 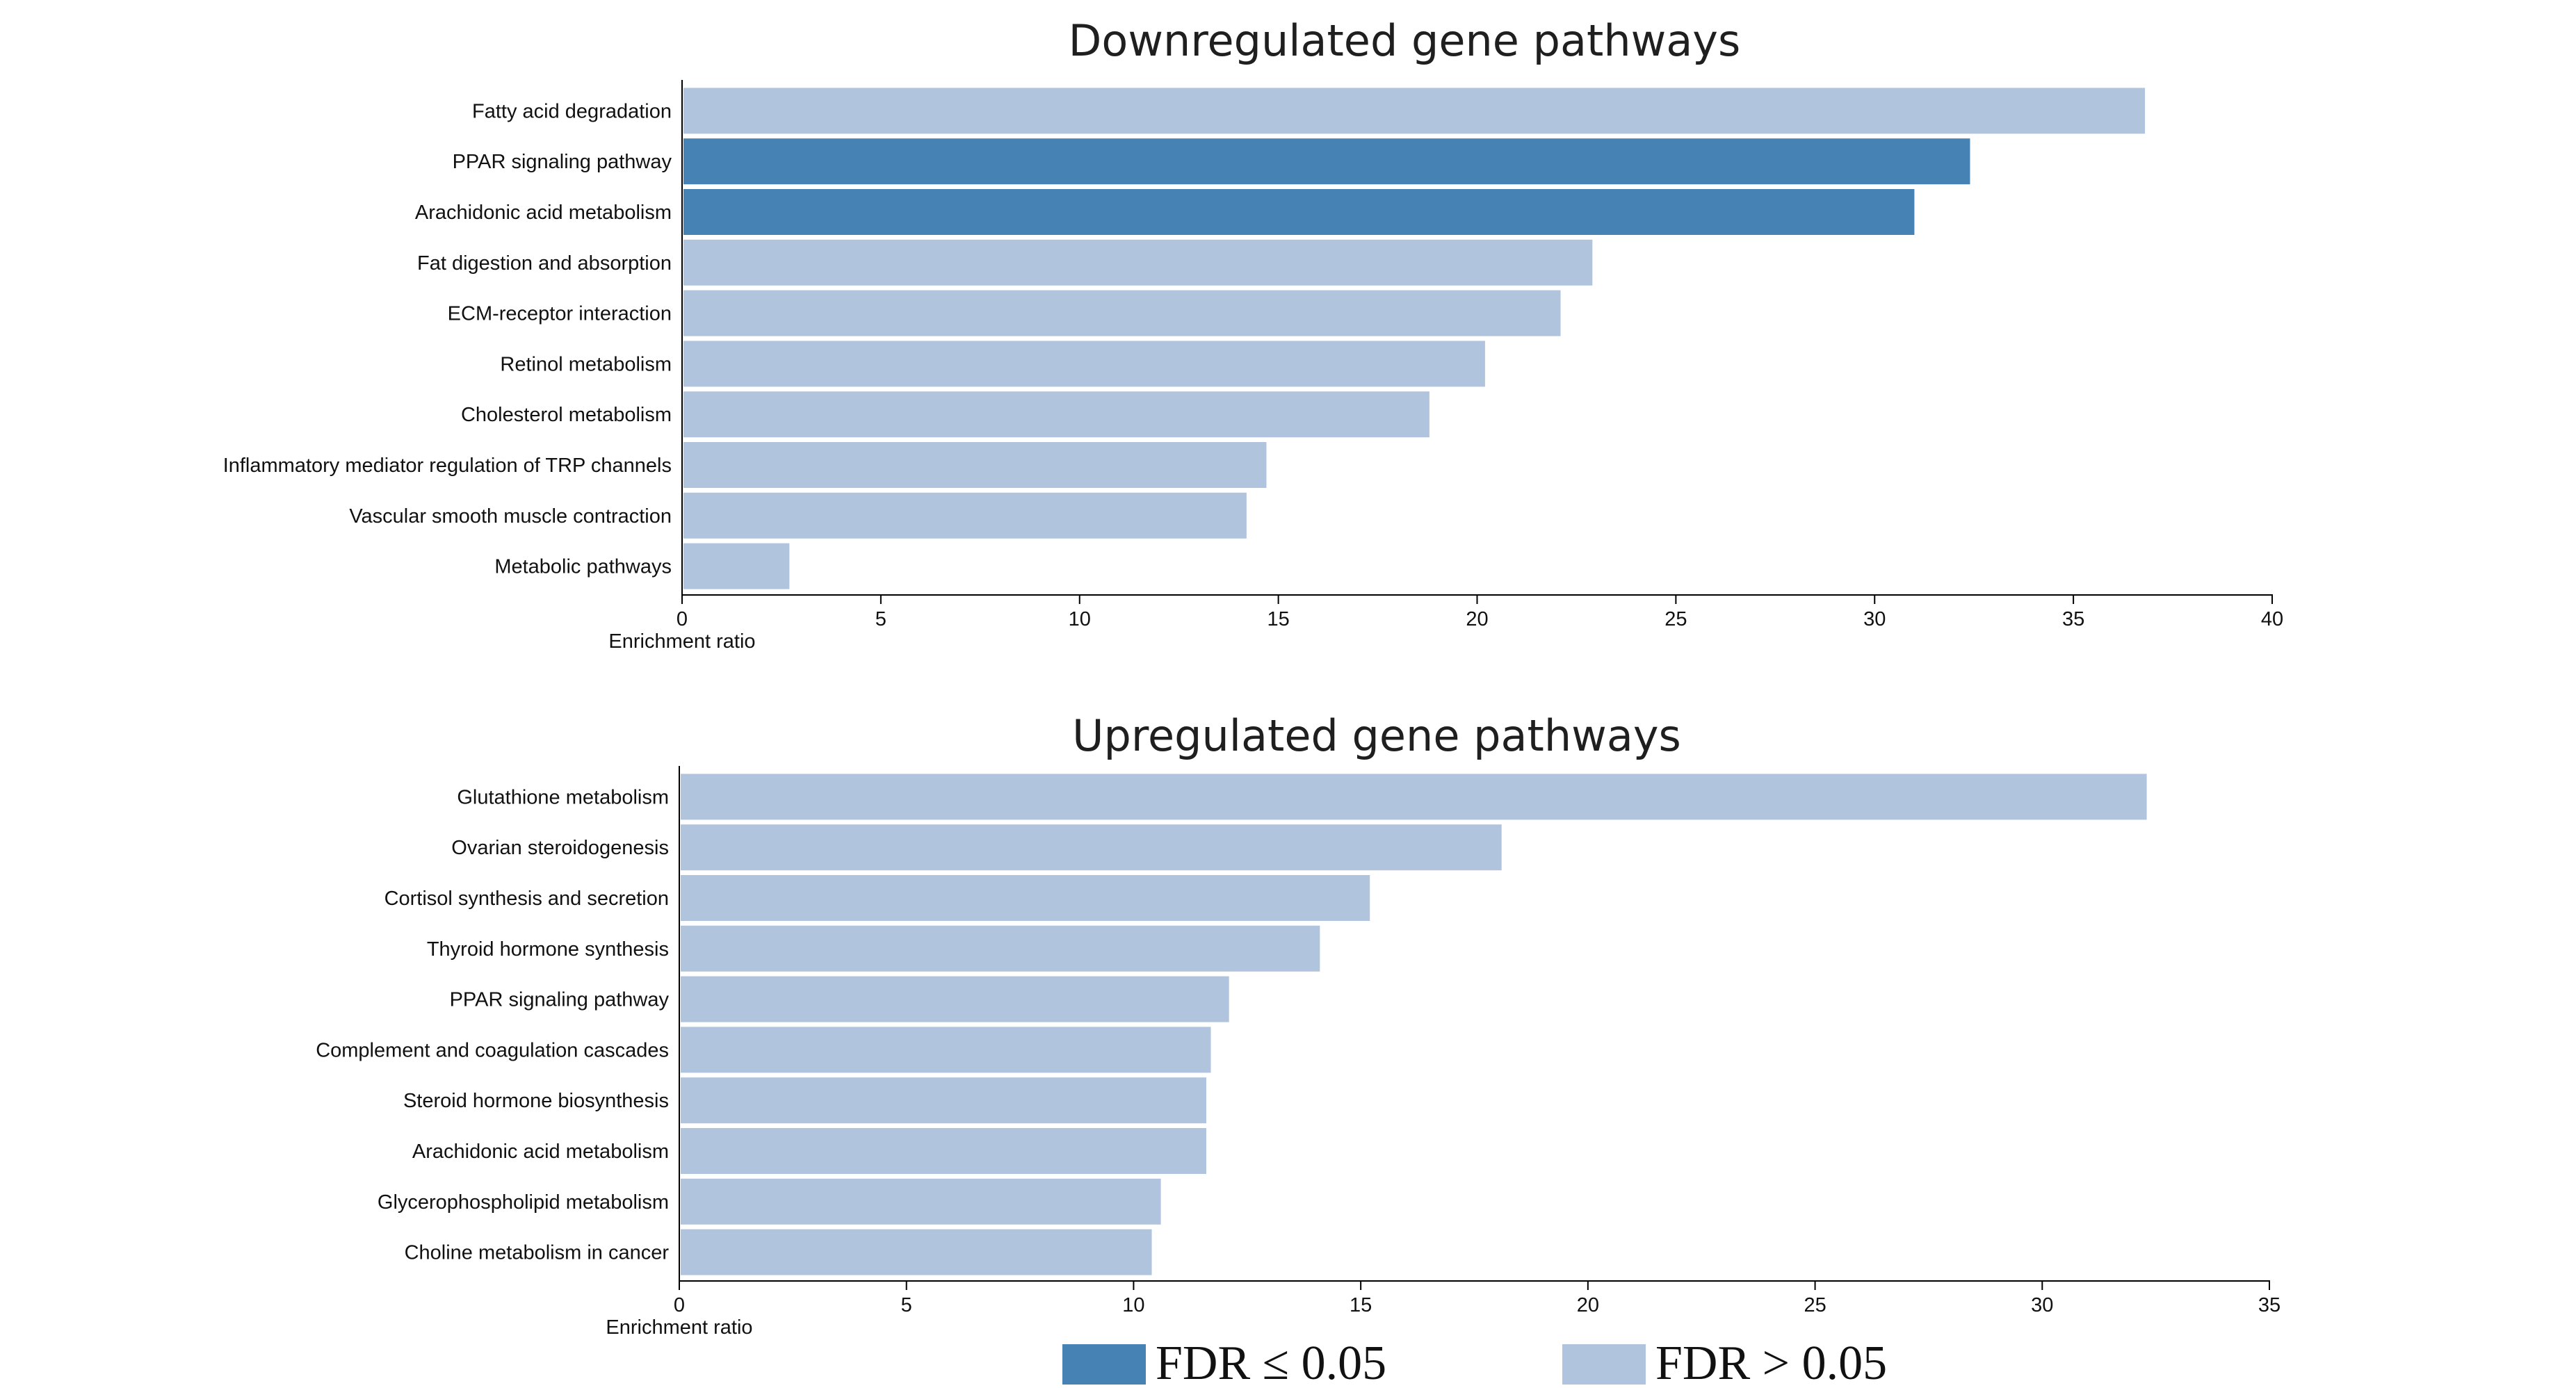 I want to click on category-label: Cortisol synthesis and secretion, so click(x=526, y=899).